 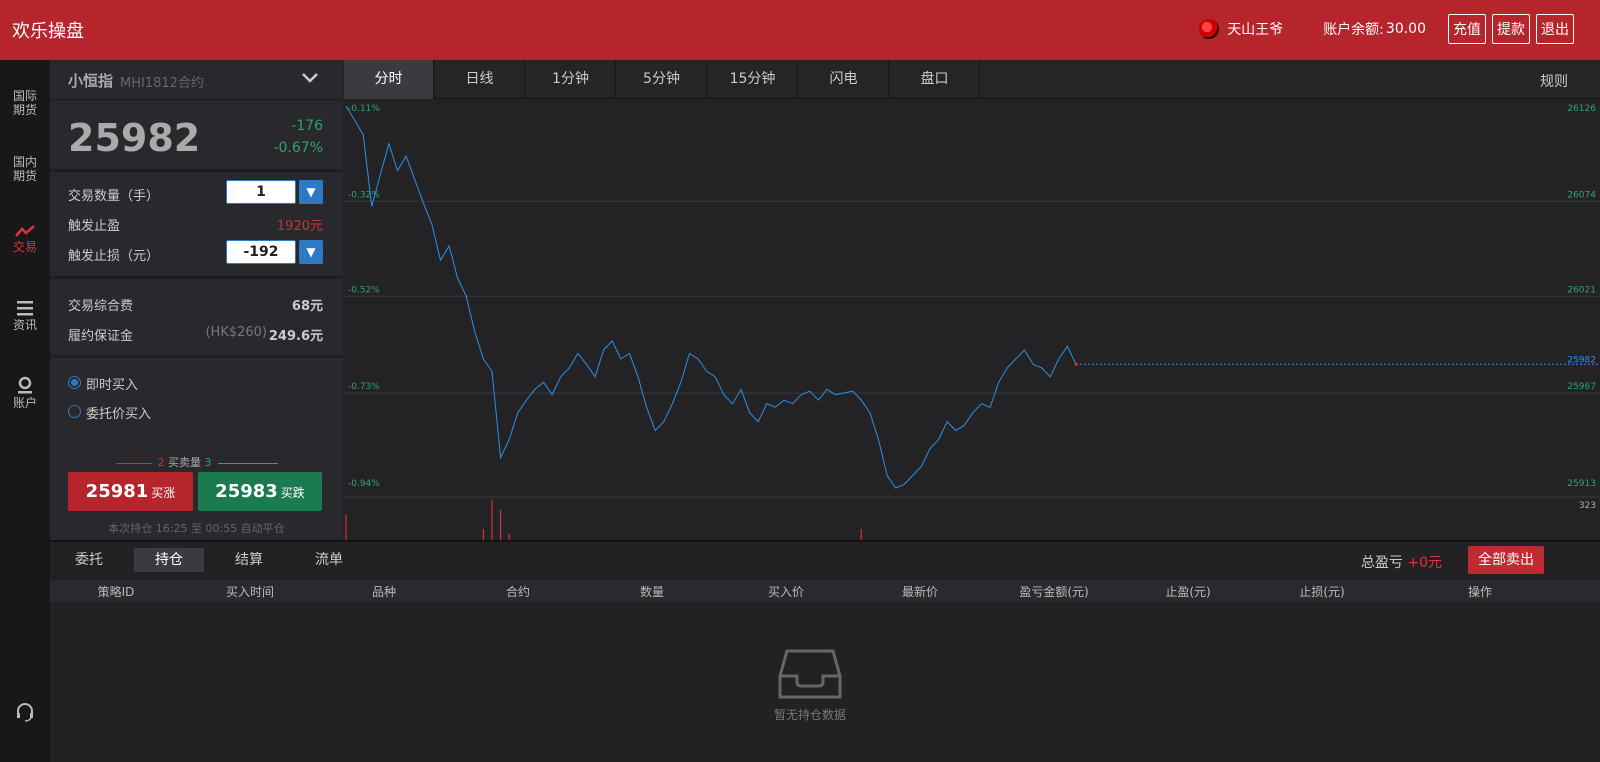 What do you see at coordinates (364, 484) in the screenshot?
I see `pct-tick-label: -0.94%` at bounding box center [364, 484].